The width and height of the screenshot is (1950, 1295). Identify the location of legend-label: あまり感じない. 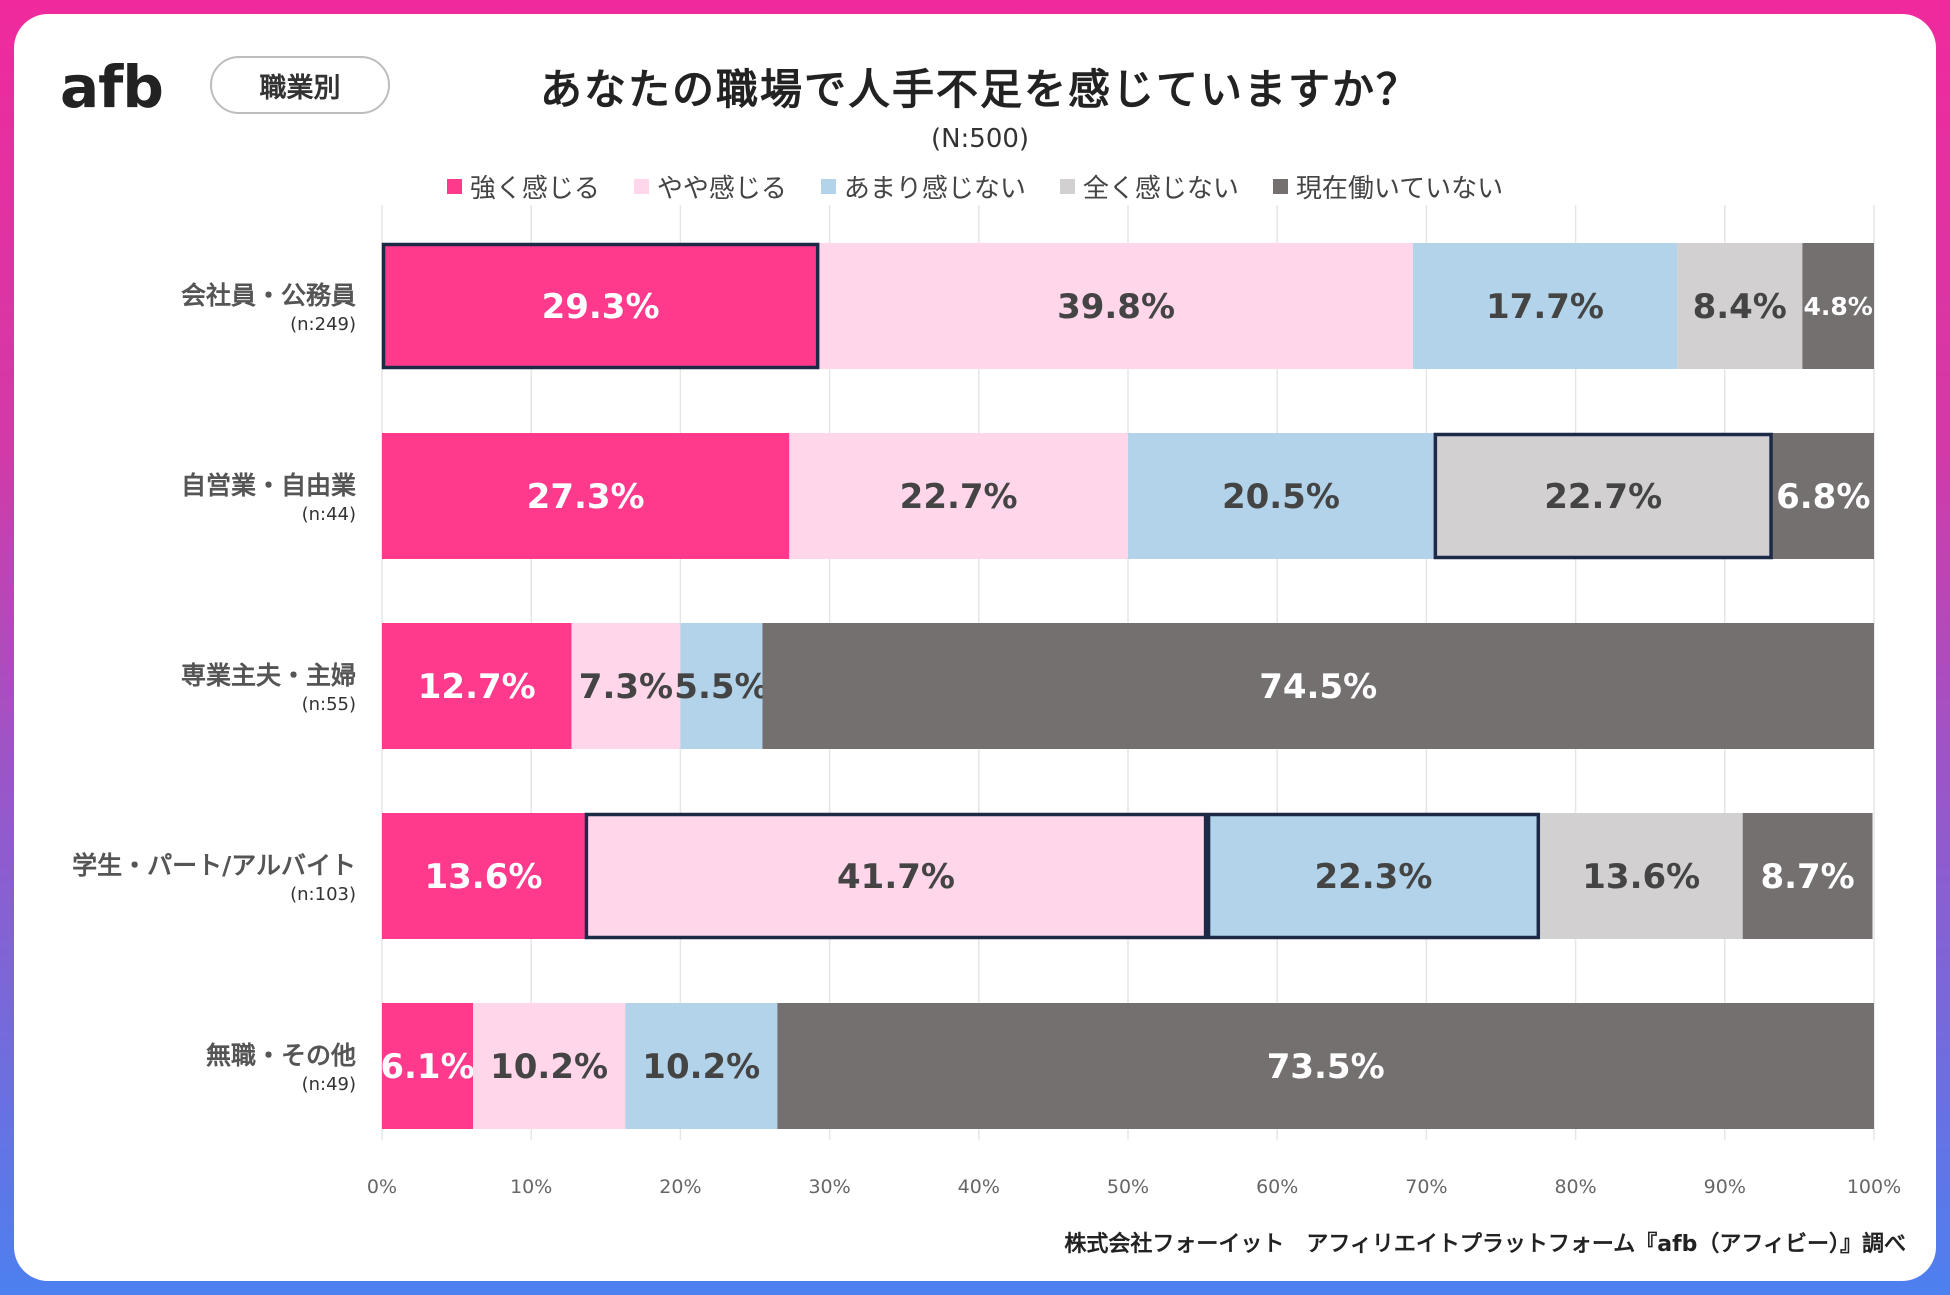
(934, 189).